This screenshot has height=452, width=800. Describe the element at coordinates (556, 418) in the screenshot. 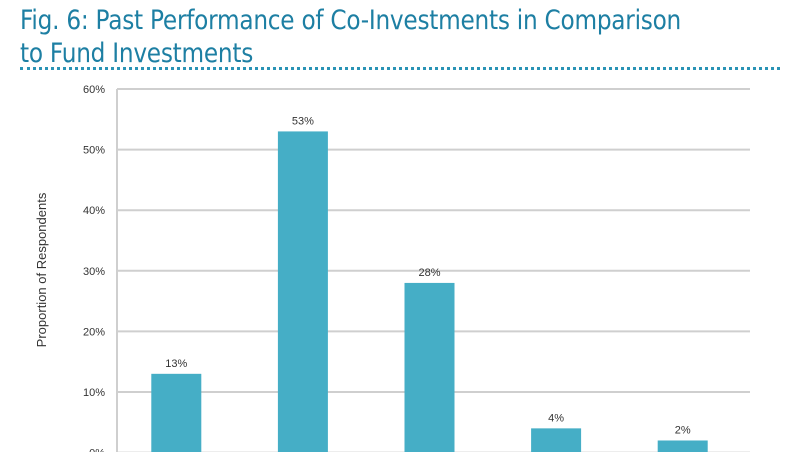

I see `data-label: 4%` at that location.